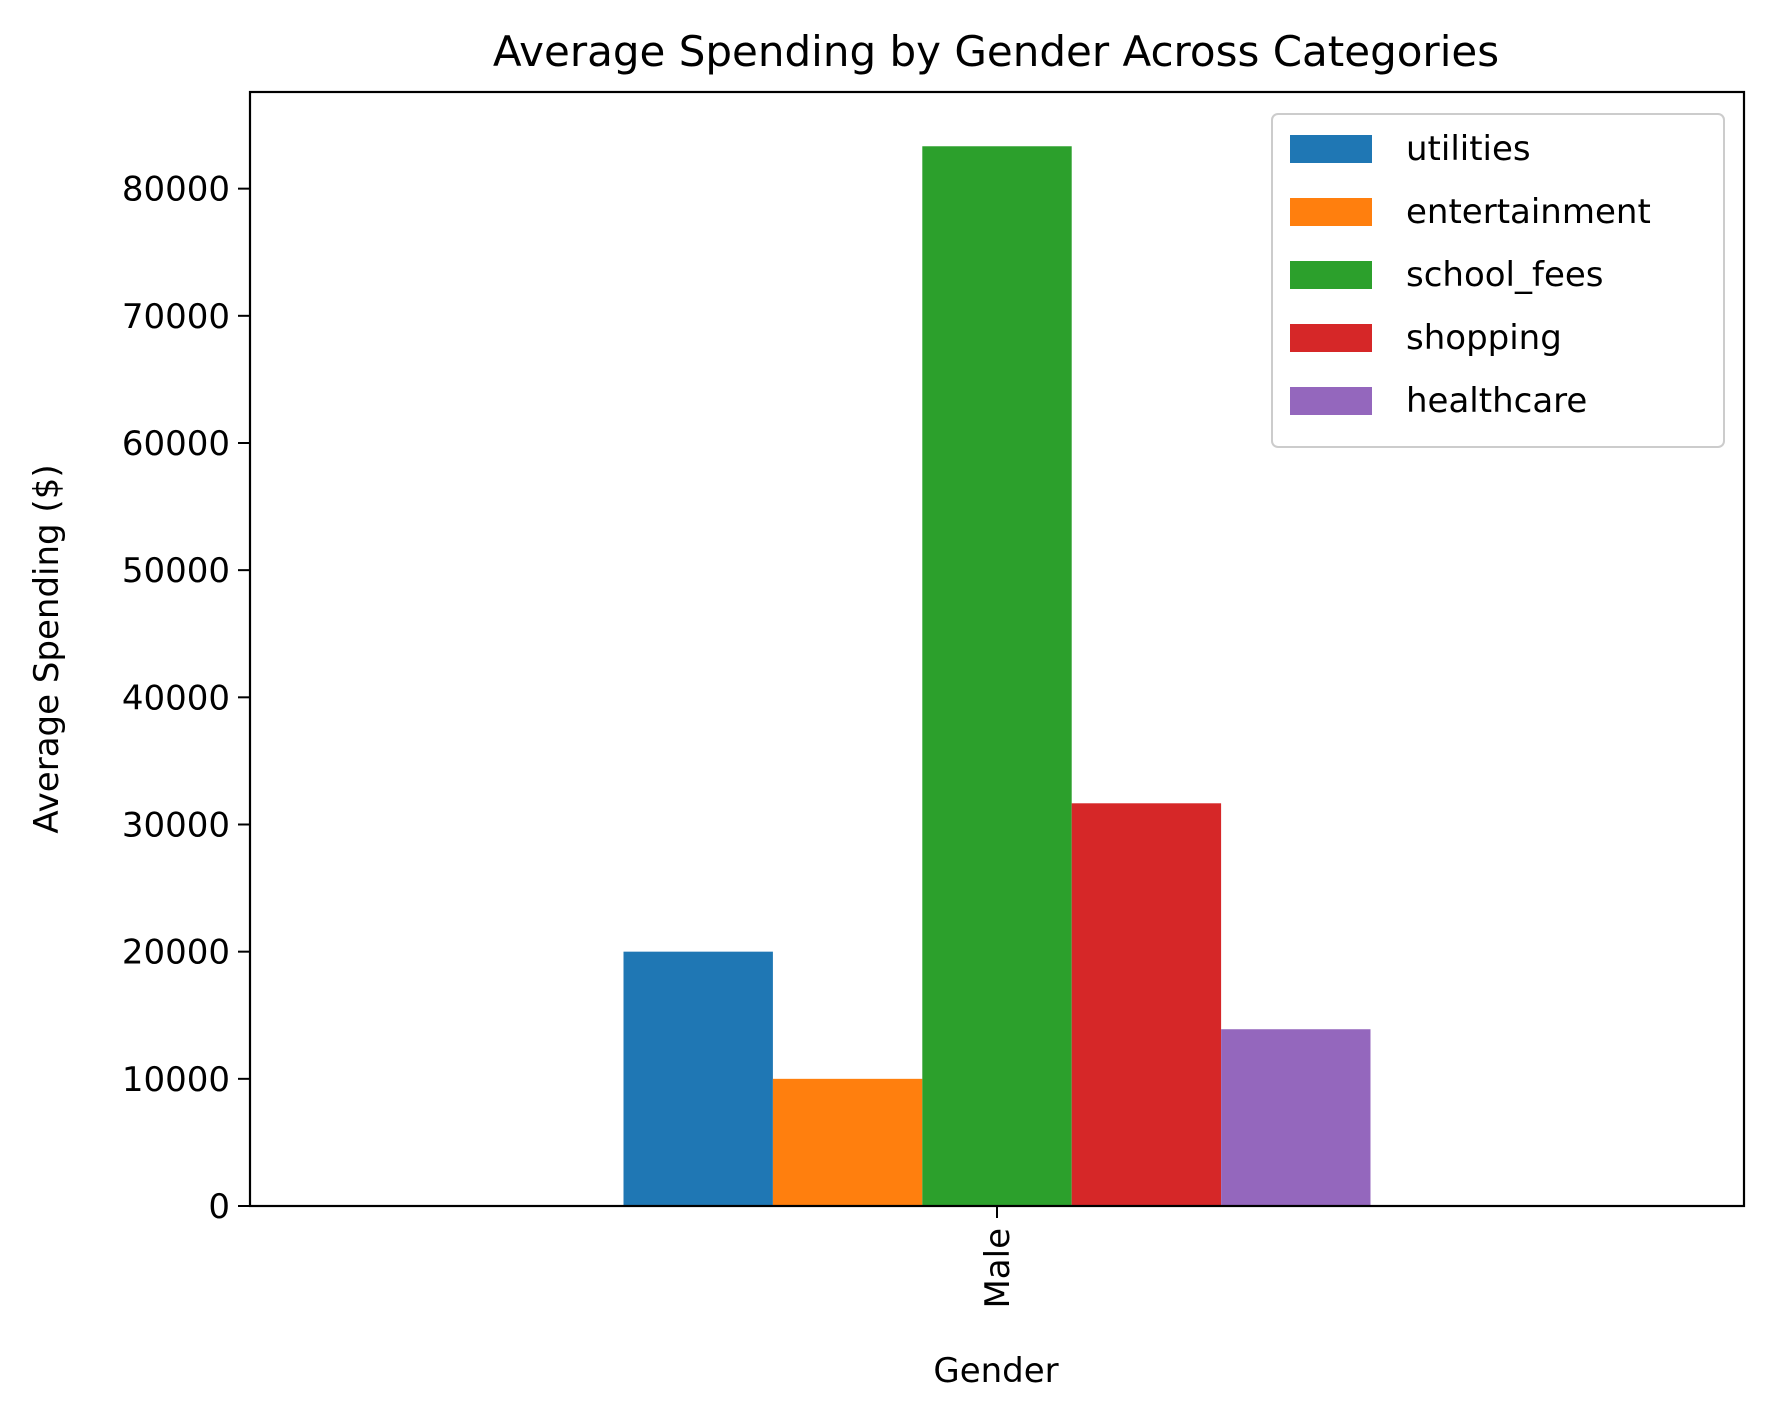 This screenshot has height=1418, width=1768. I want to click on legend-label-healthcare: healthcare, so click(1496, 401).